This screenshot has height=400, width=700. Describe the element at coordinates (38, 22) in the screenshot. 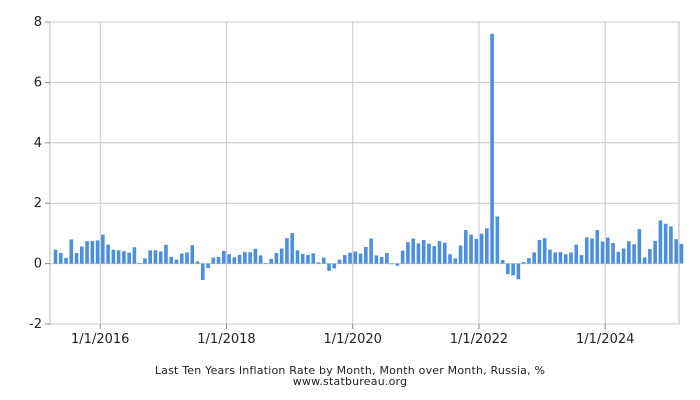

I see `y-tick-label: 8` at that location.